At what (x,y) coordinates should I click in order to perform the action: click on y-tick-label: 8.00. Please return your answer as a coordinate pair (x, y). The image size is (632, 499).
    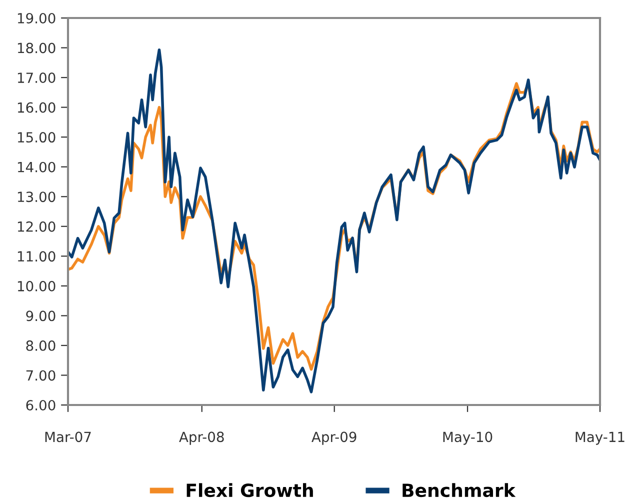
    Looking at the image, I should click on (41, 345).